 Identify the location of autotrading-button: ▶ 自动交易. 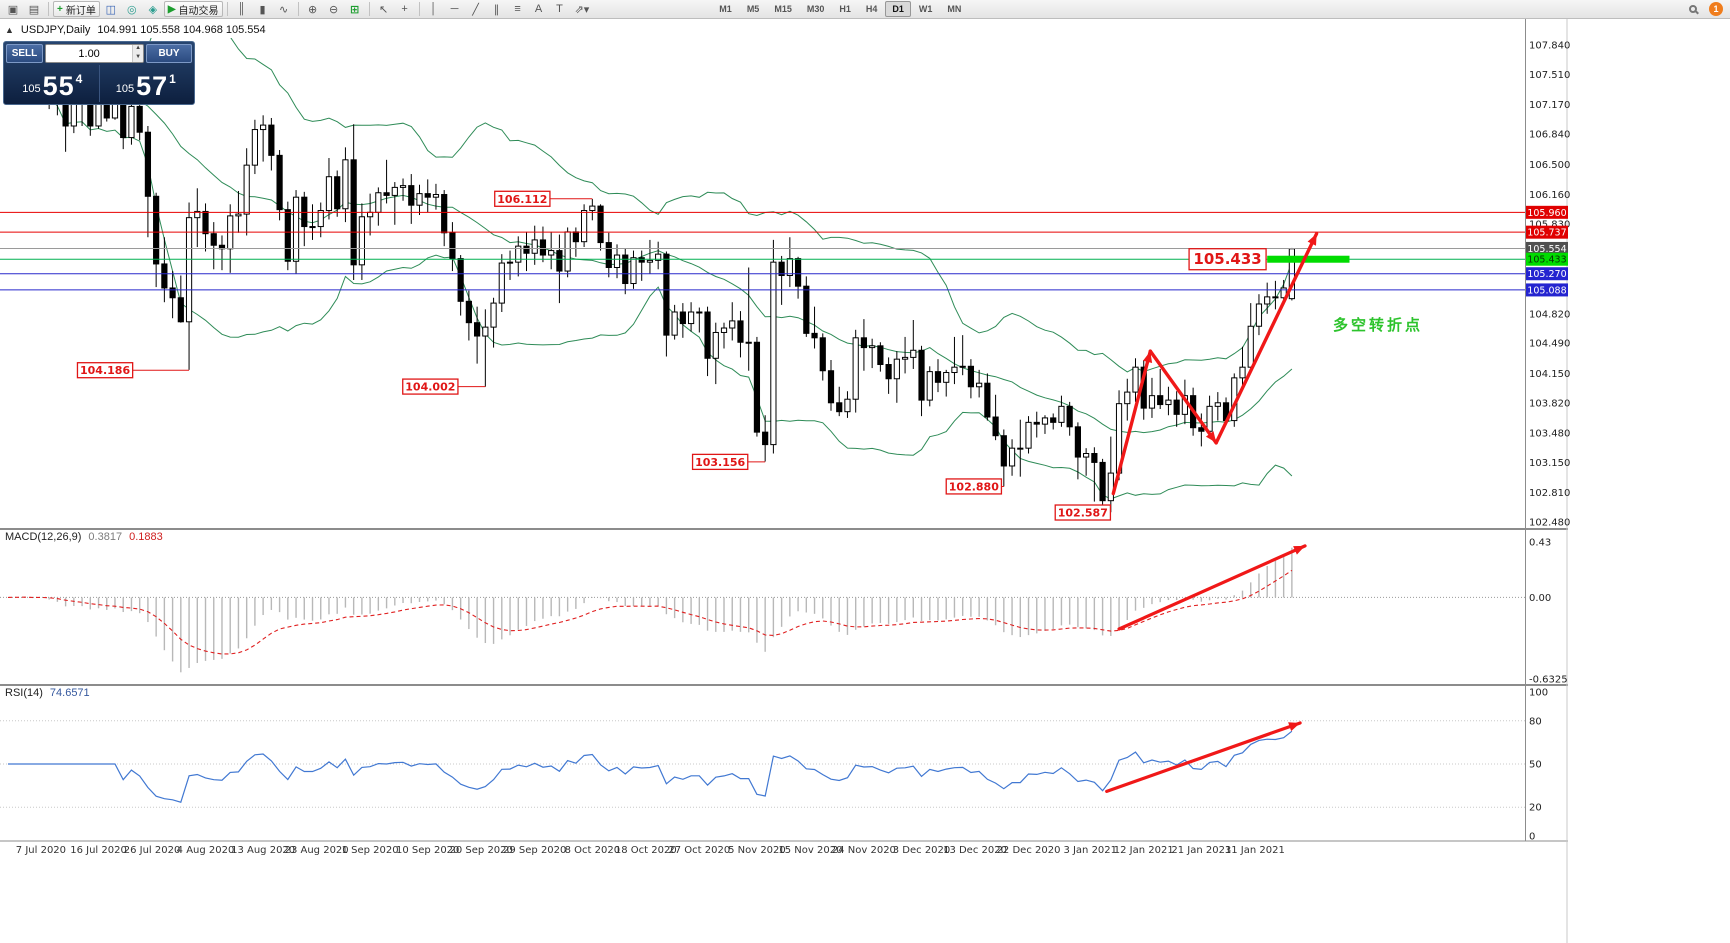
(193, 9).